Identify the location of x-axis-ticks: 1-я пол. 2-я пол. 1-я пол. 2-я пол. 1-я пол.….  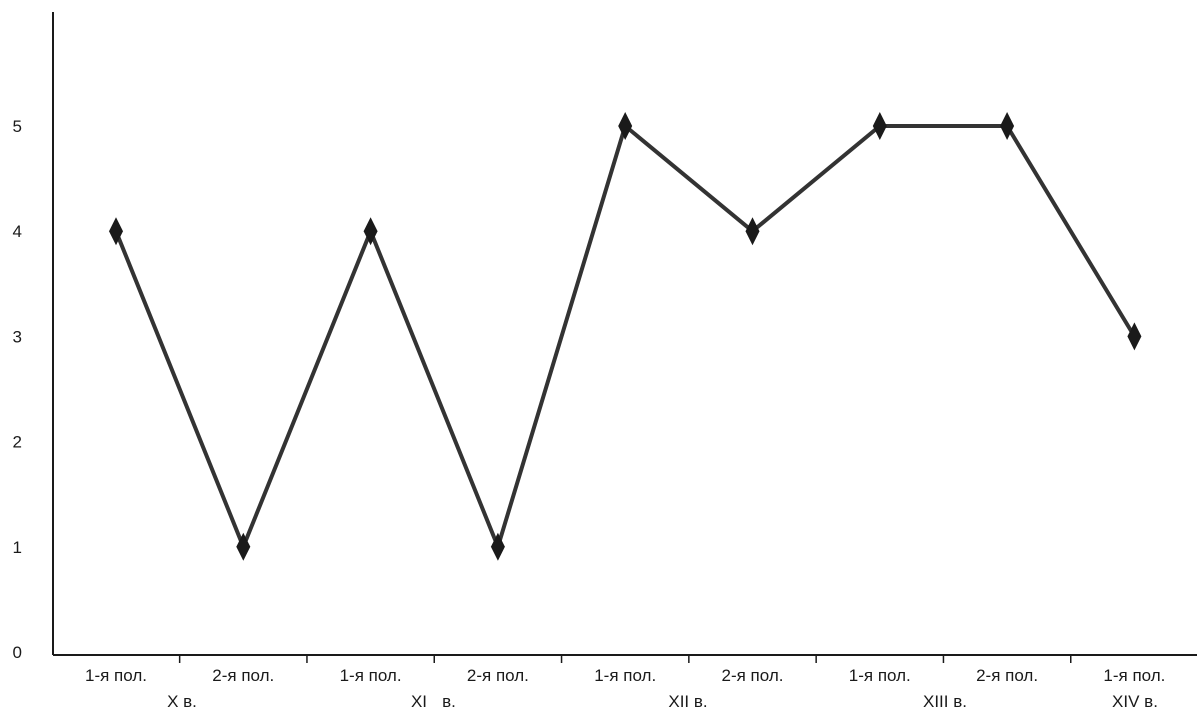
(625, 683).